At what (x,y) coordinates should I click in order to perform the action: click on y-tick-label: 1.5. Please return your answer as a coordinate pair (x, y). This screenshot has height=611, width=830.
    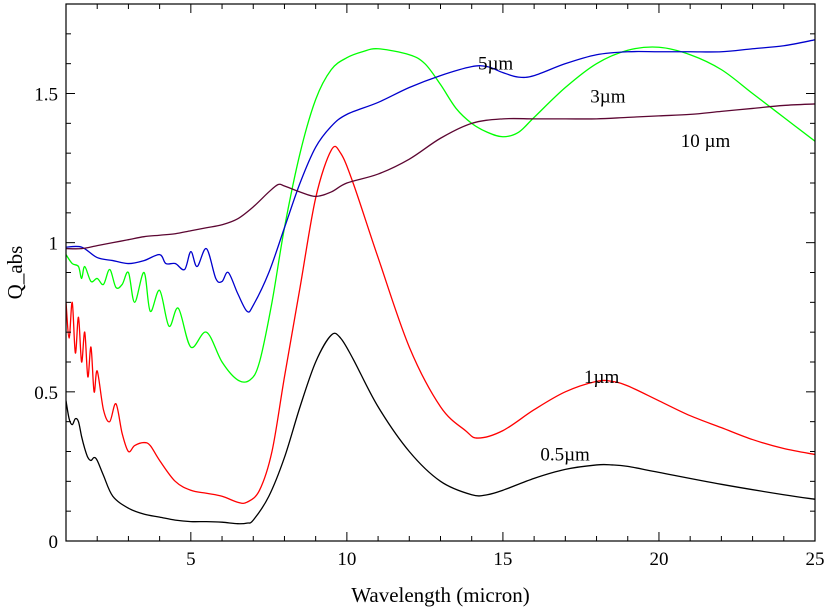
    Looking at the image, I should click on (46, 95).